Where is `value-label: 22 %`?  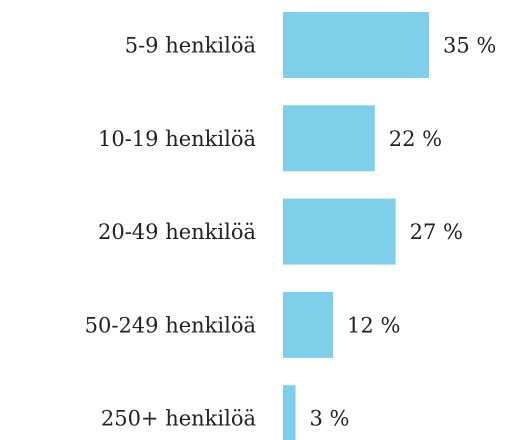
value-label: 22 % is located at coordinates (415, 139).